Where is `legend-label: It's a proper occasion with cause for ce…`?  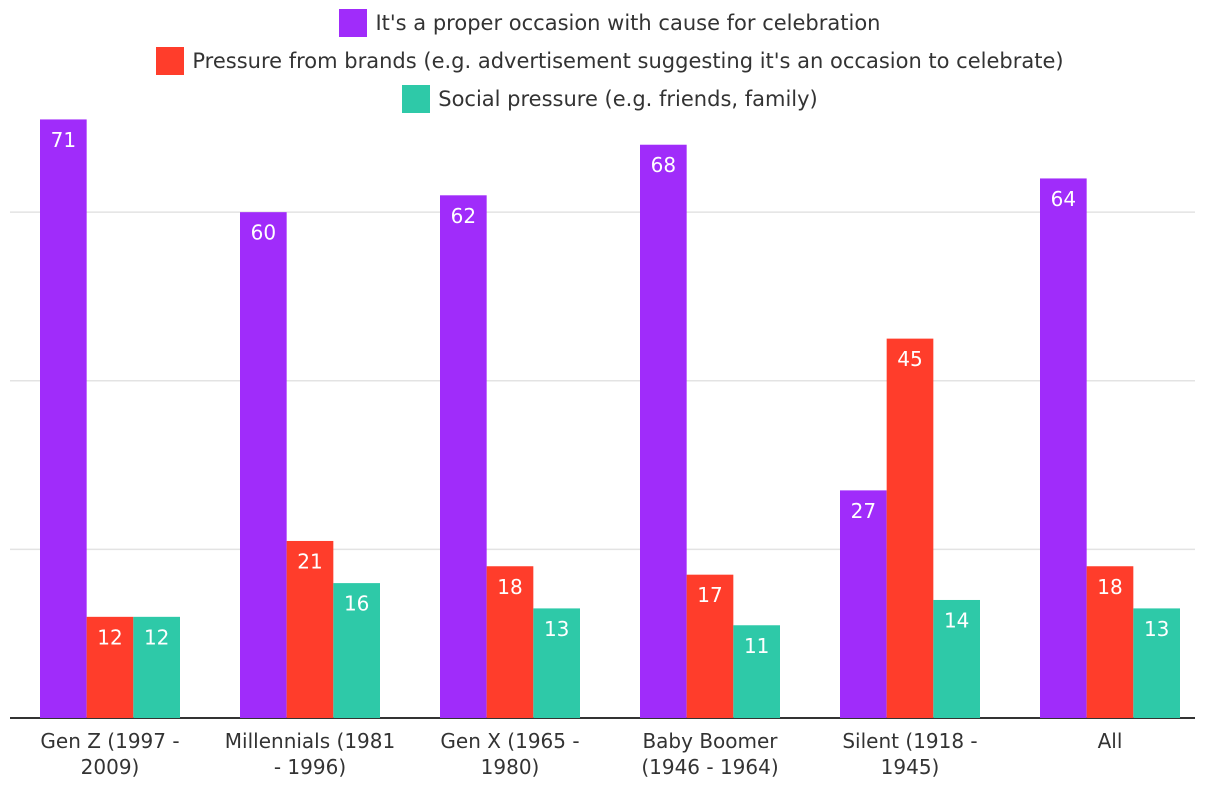 legend-label: It's a proper occasion with cause for ce… is located at coordinates (628, 23).